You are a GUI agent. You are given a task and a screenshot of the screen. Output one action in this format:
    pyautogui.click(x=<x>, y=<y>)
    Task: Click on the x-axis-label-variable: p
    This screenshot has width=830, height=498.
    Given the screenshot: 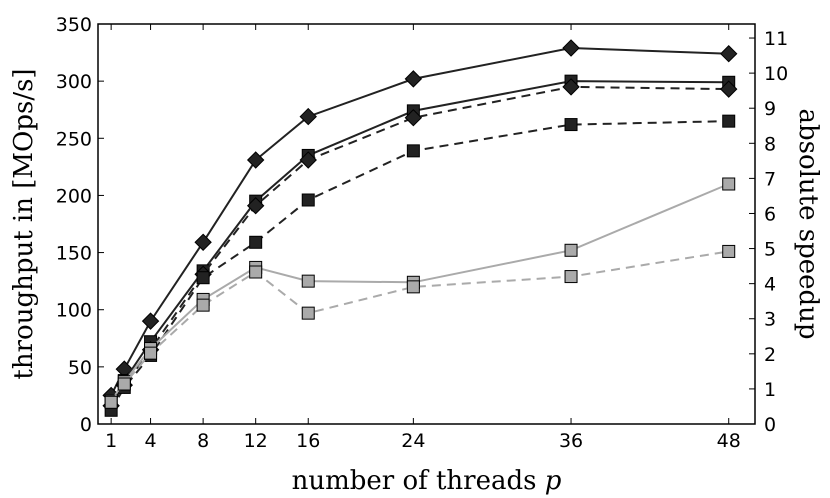 What is the action you would take?
    pyautogui.click(x=553, y=481)
    